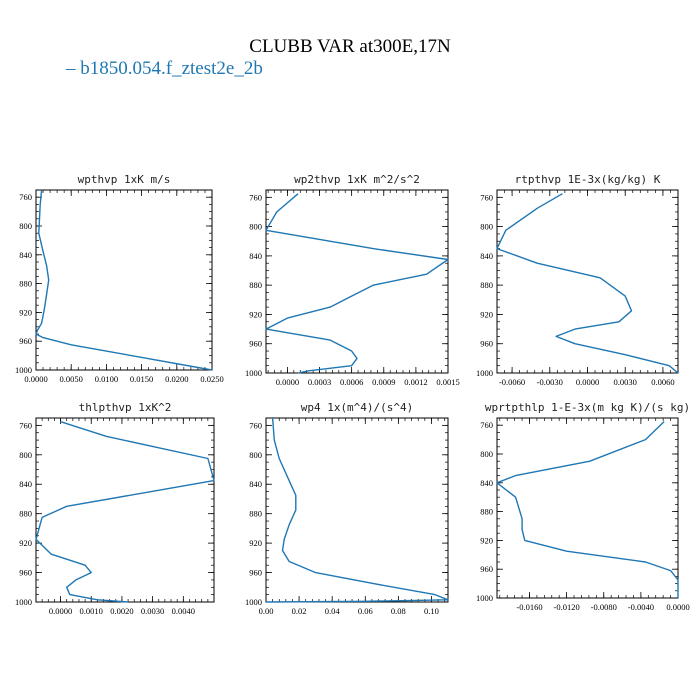 Image resolution: width=700 pixels, height=700 pixels. I want to click on x-tick-label: 0.10, so click(431, 611).